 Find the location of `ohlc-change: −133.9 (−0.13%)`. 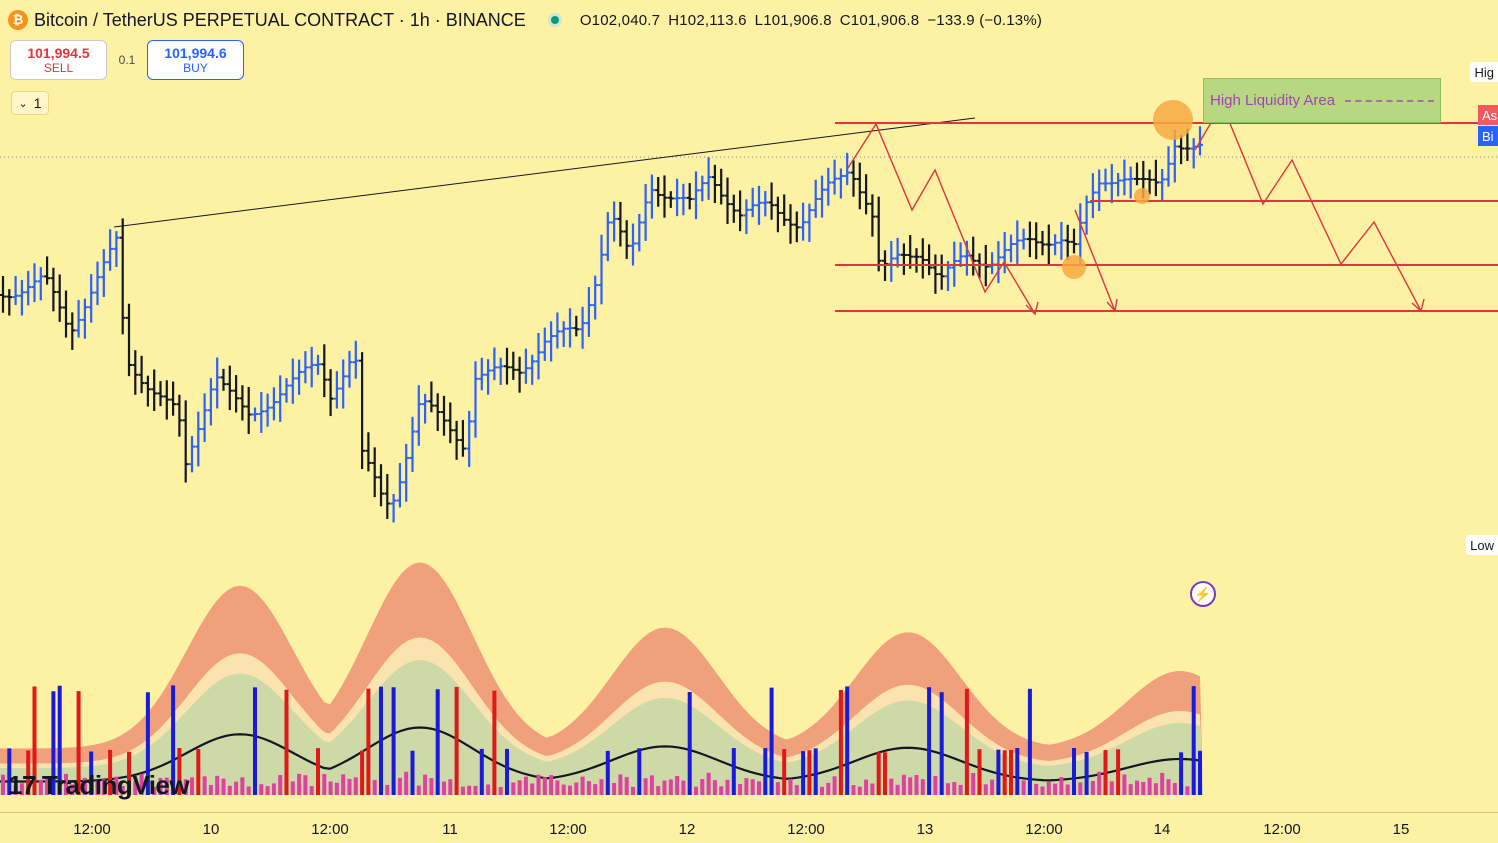

ohlc-change: −133.9 (−0.13%) is located at coordinates (985, 20).